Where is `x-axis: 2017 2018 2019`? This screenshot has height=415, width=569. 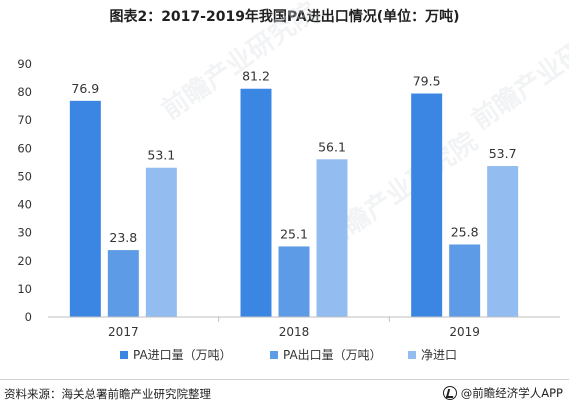
x-axis: 2017 2018 2019 is located at coordinates (304, 327).